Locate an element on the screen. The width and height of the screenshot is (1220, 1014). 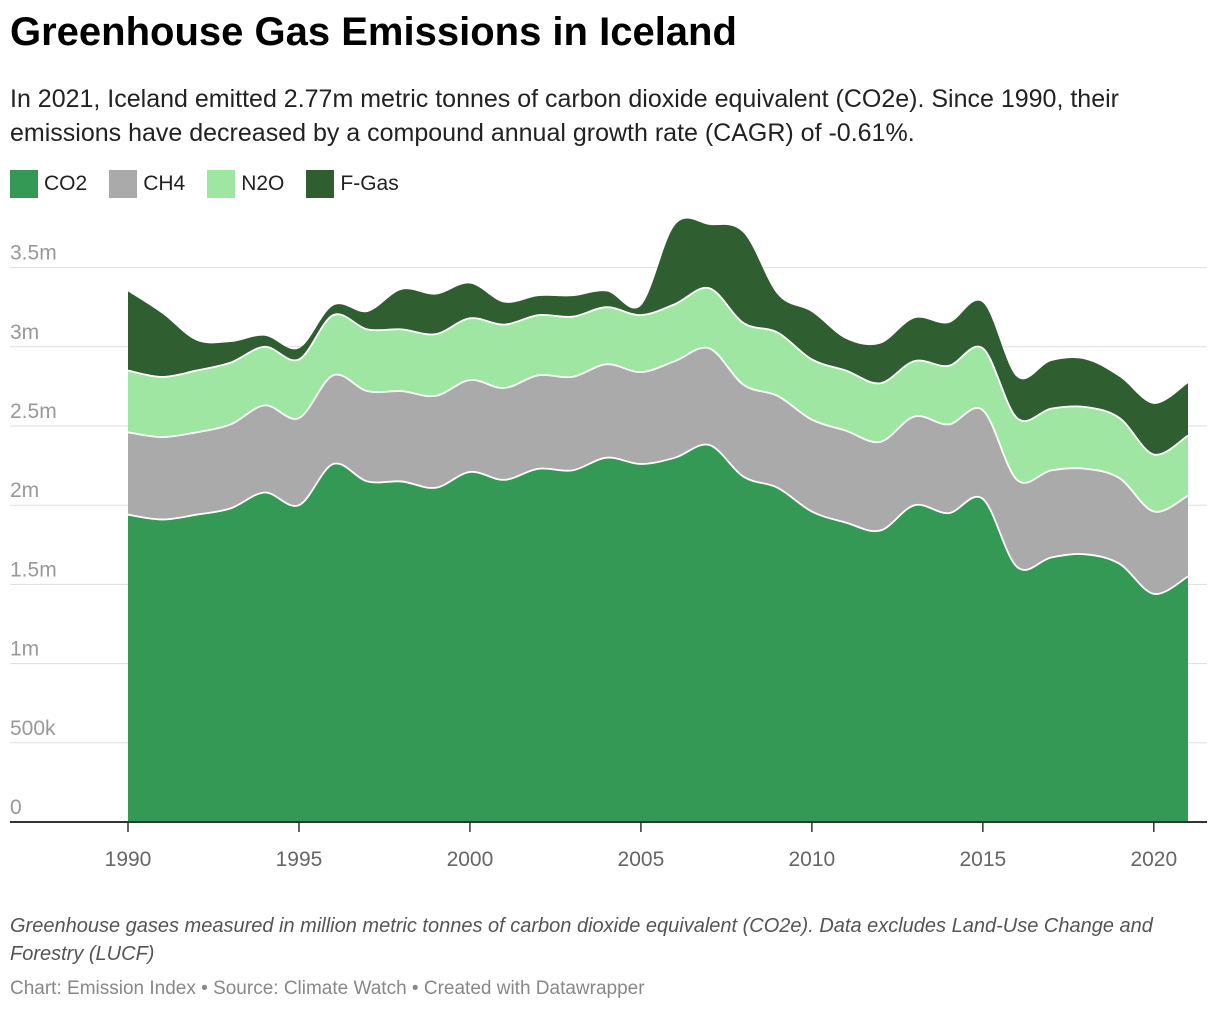
x-tick-label: 2015 is located at coordinates (982, 859).